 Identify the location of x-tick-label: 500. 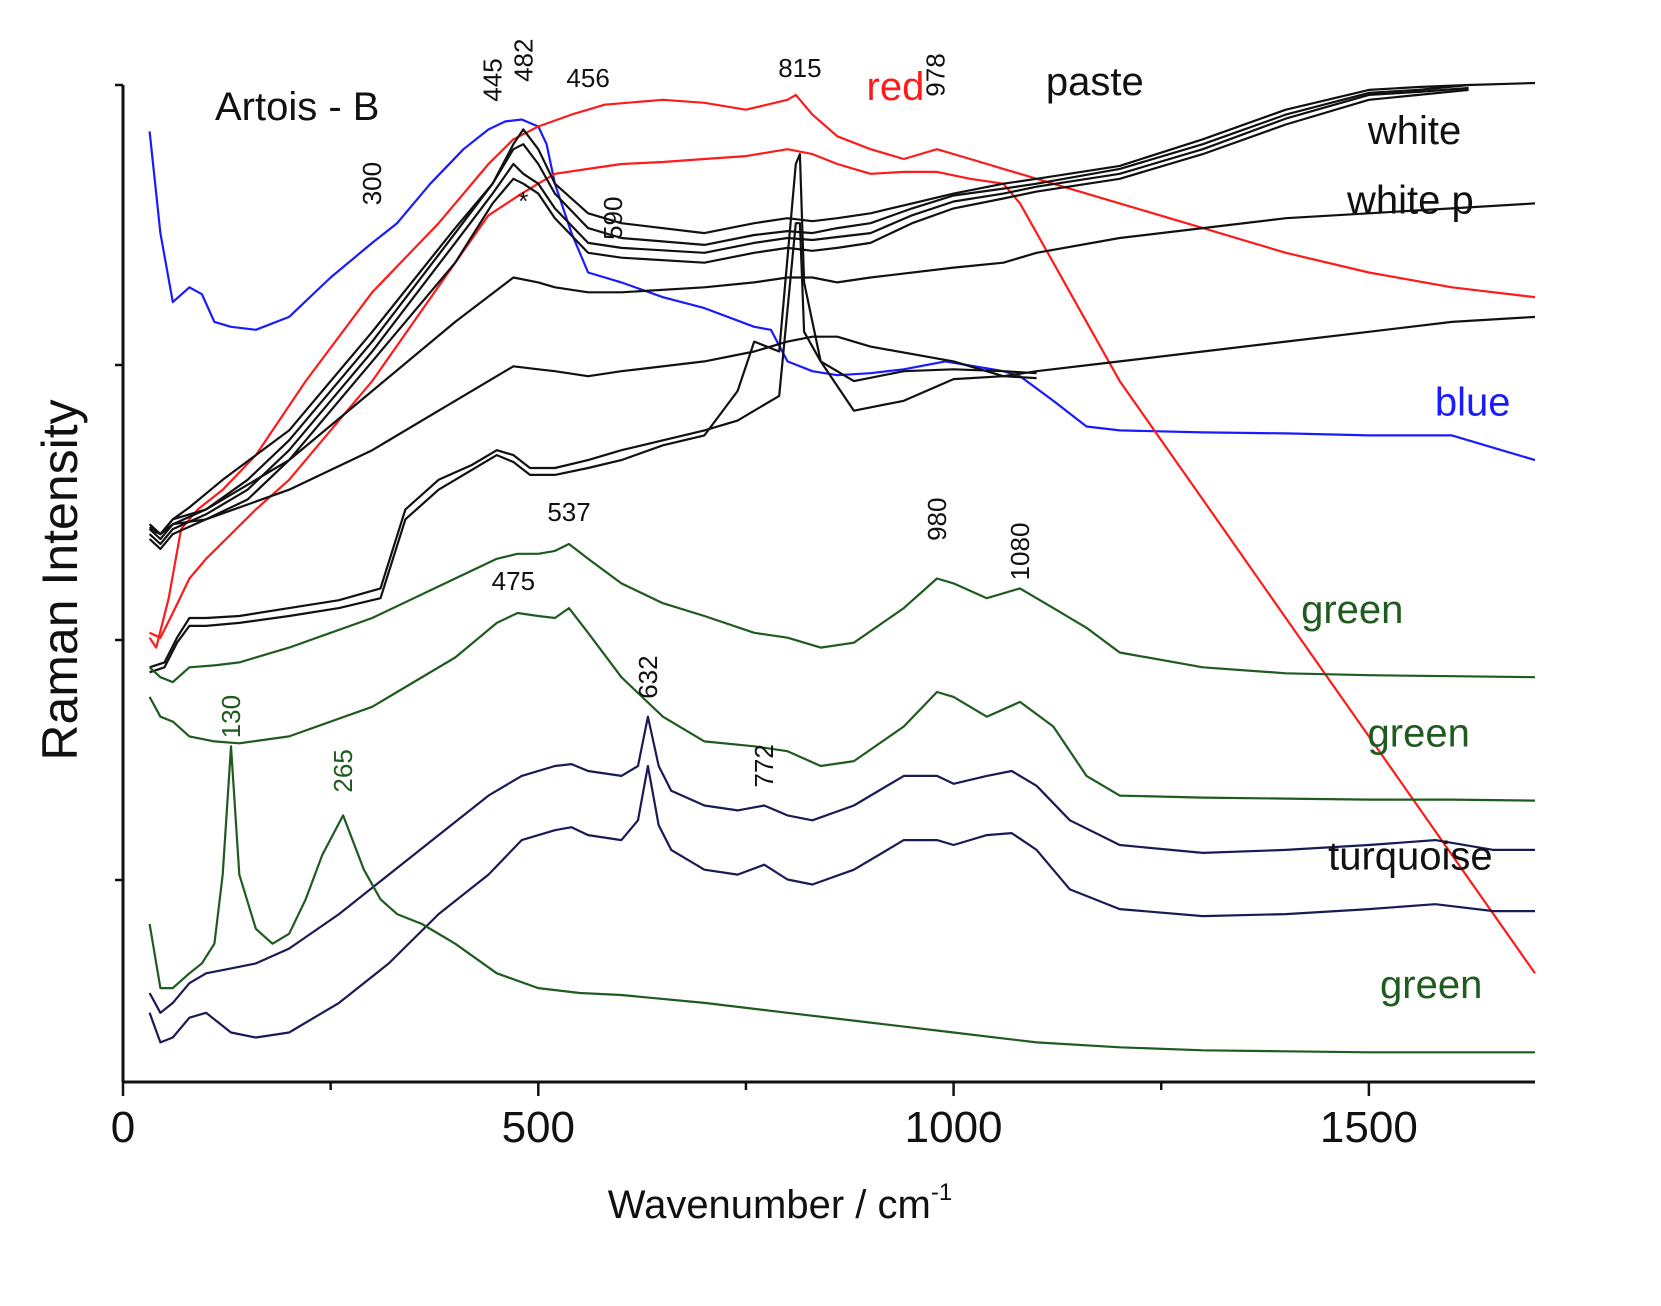
(538, 1127).